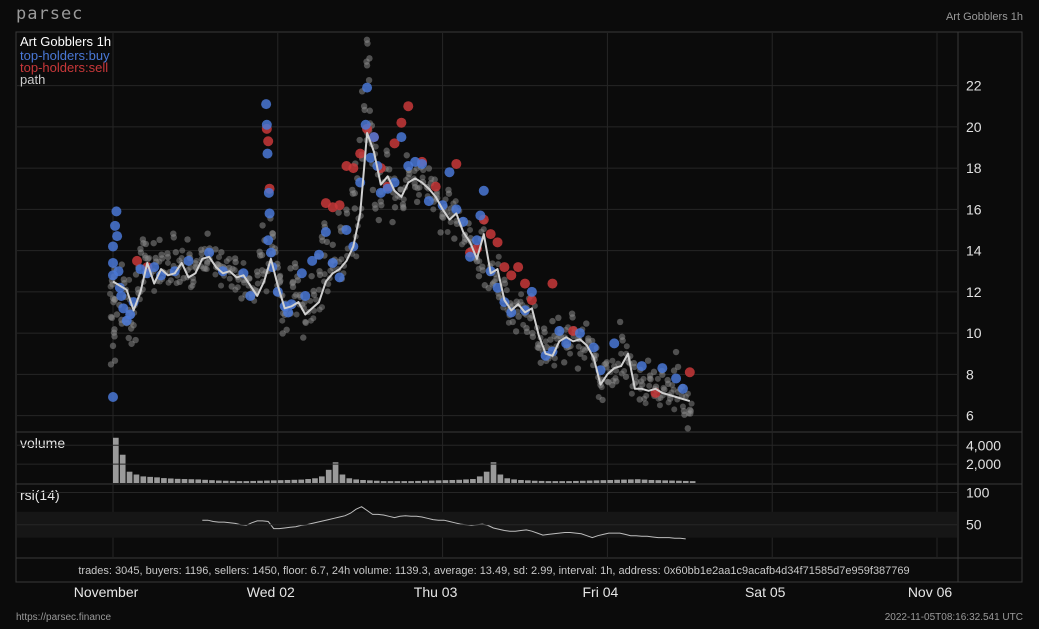 The width and height of the screenshot is (1039, 629). I want to click on rsi-tick-label: 100, so click(978, 492).